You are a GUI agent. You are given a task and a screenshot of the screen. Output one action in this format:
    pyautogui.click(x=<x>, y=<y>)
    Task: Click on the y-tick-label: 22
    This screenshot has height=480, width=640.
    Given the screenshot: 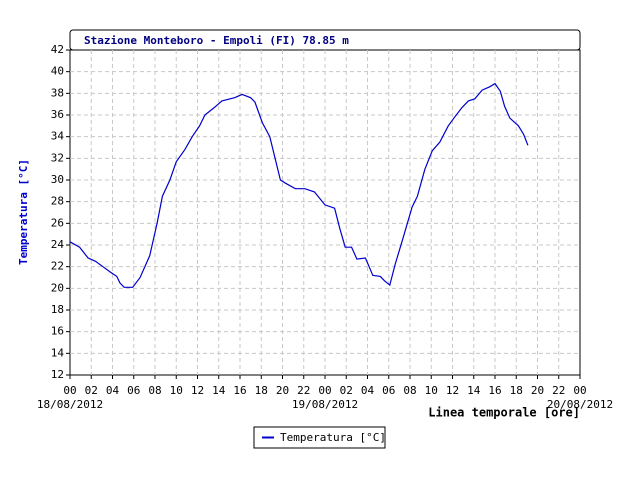 What is the action you would take?
    pyautogui.click(x=57, y=266)
    